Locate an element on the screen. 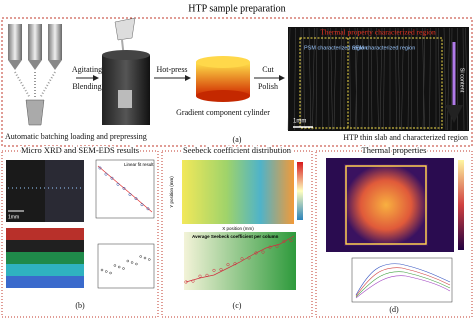  panel-title: Micro XRD and SEM-EDS results is located at coordinates (80, 150).